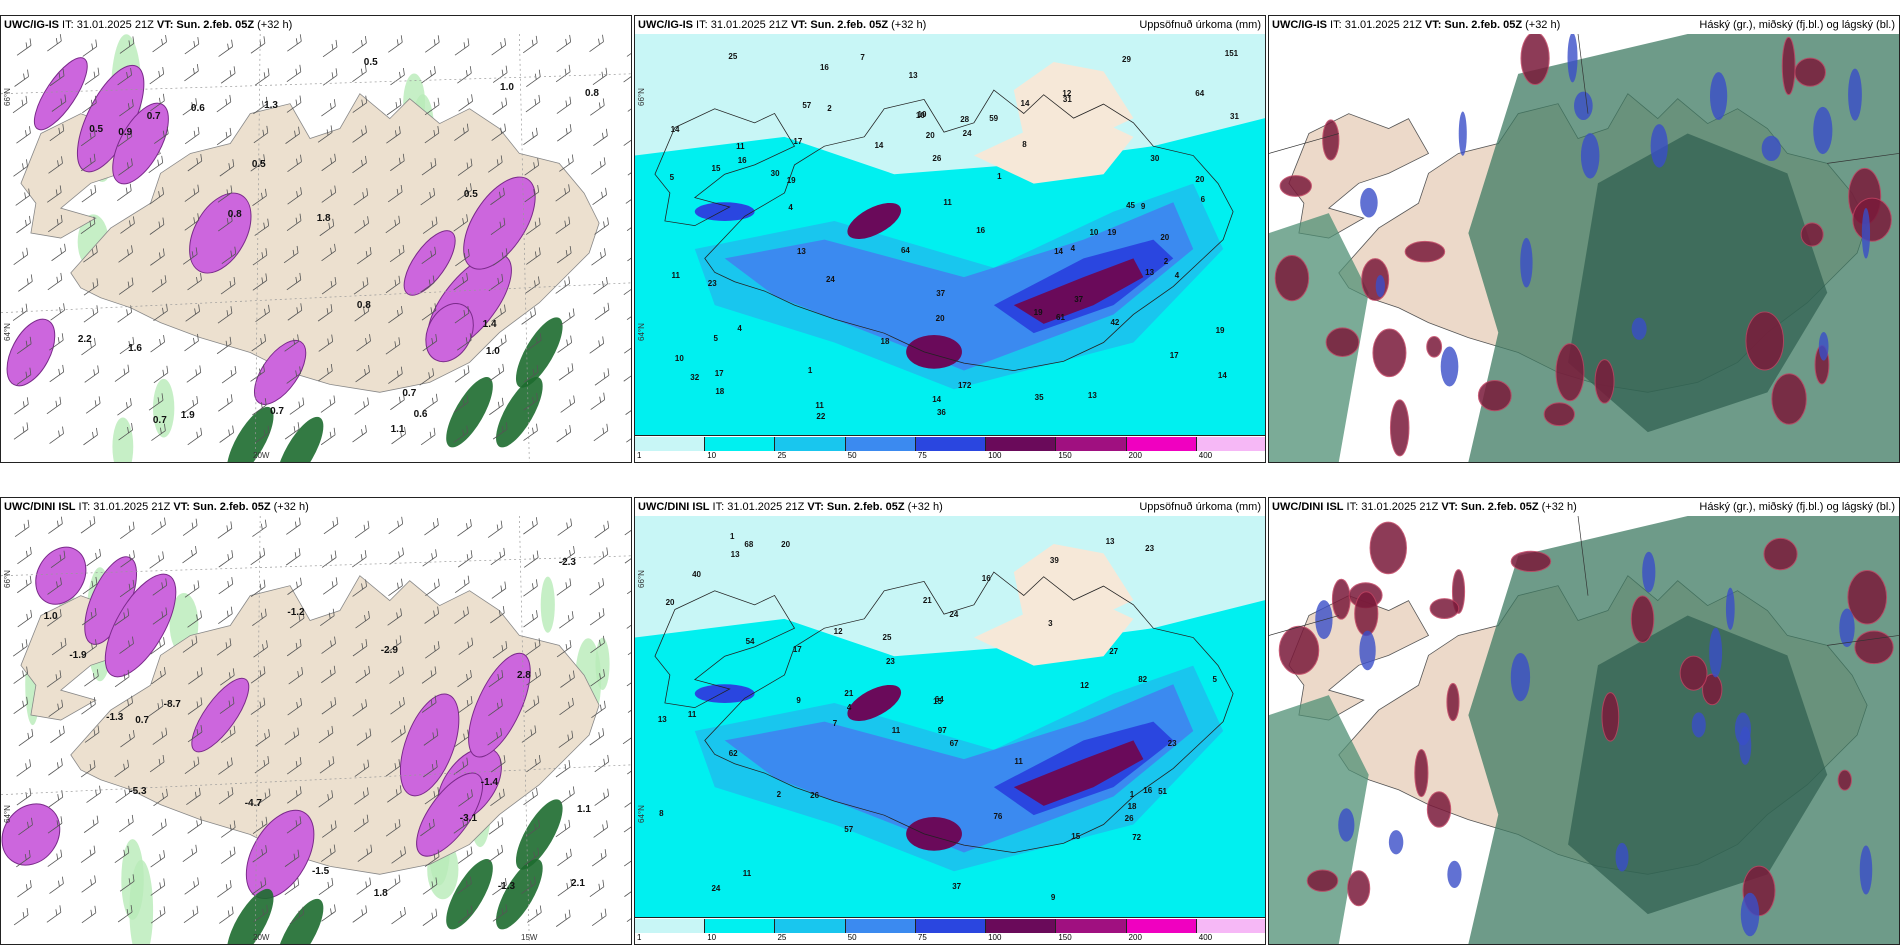 This screenshot has width=1900, height=950. Describe the element at coordinates (696, 574) in the screenshot. I see `precip-value-label: 40` at that location.